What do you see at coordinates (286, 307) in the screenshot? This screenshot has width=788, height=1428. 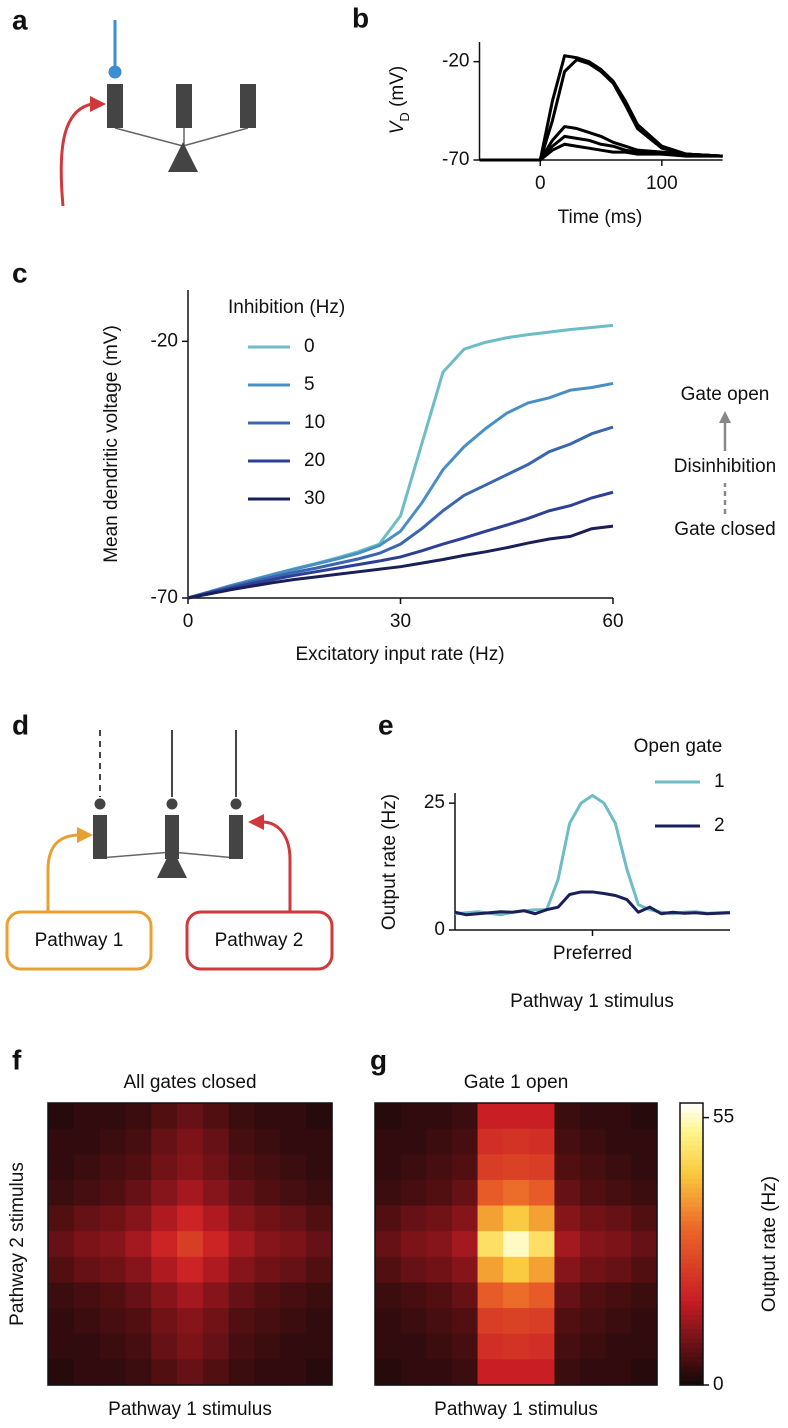 I see `legend-title: Inhibition (Hz)` at bounding box center [286, 307].